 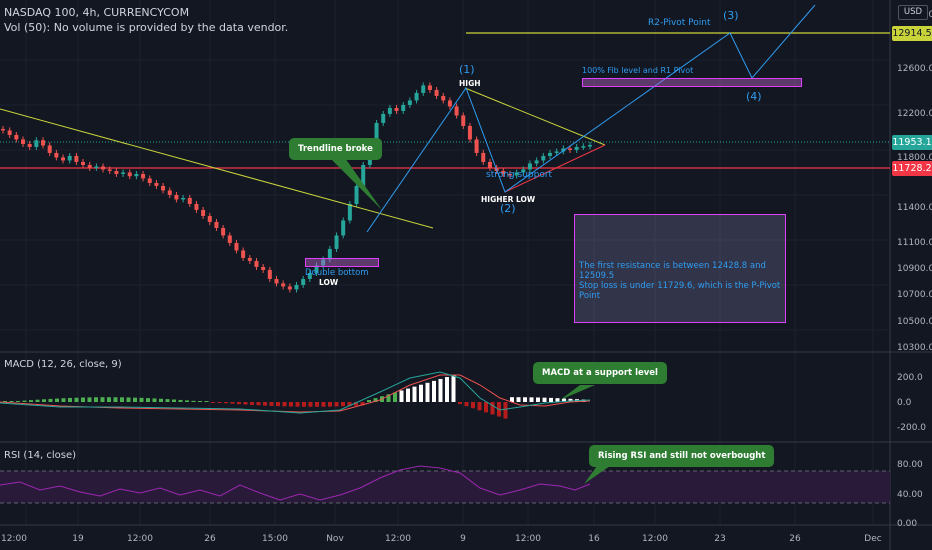 I want to click on price-tick-label: 11100.0, so click(x=914, y=243).